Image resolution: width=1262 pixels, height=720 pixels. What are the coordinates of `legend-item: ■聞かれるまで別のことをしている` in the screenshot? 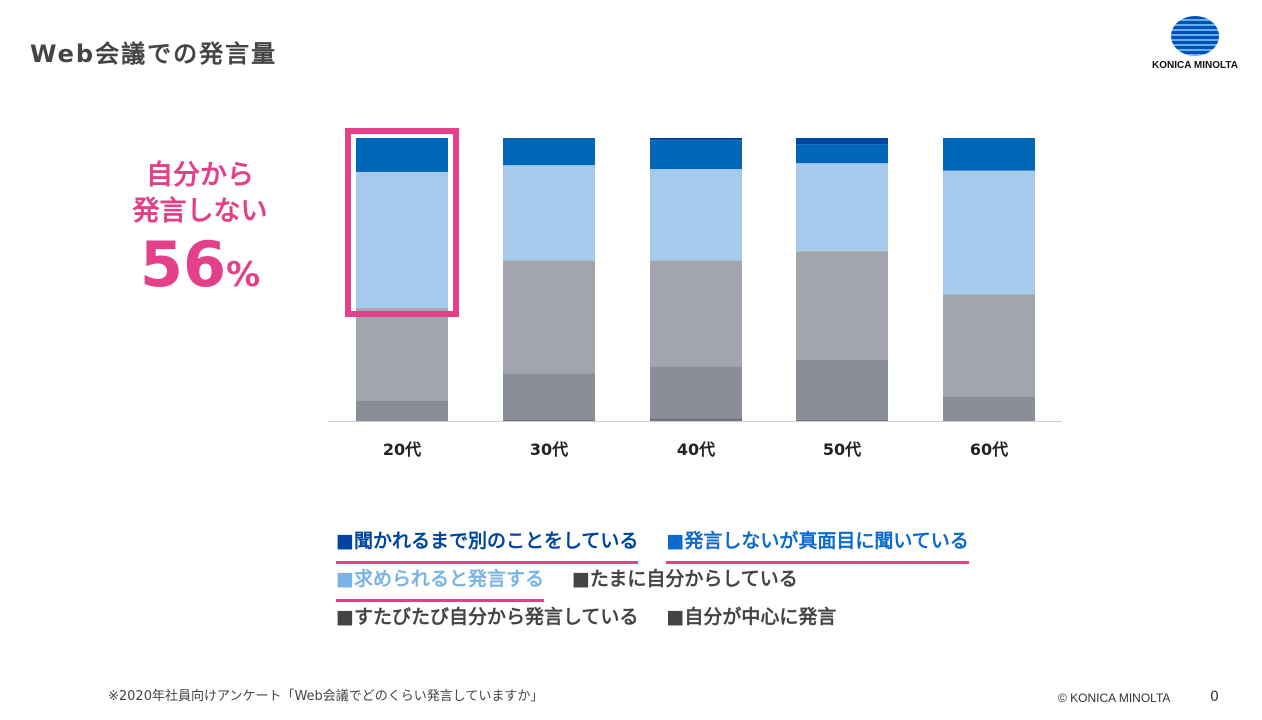 It's located at (487, 545).